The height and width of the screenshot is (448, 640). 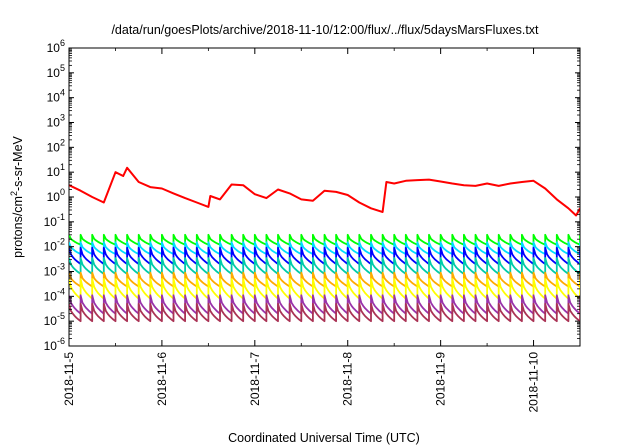 I want to click on y-tick-label: 10³, so click(x=56, y=121).